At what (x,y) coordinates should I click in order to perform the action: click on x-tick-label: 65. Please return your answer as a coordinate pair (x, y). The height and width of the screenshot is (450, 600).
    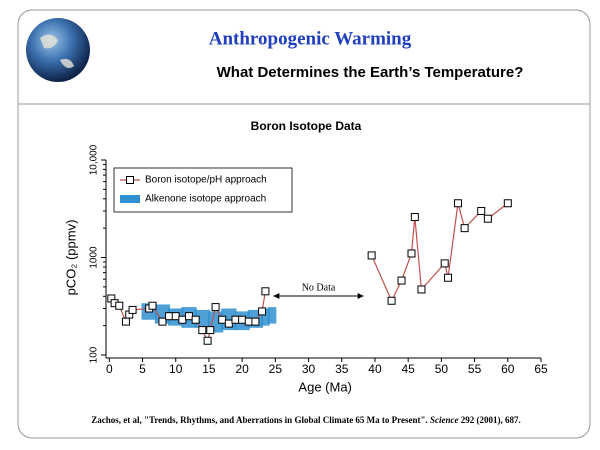
    Looking at the image, I should click on (541, 369).